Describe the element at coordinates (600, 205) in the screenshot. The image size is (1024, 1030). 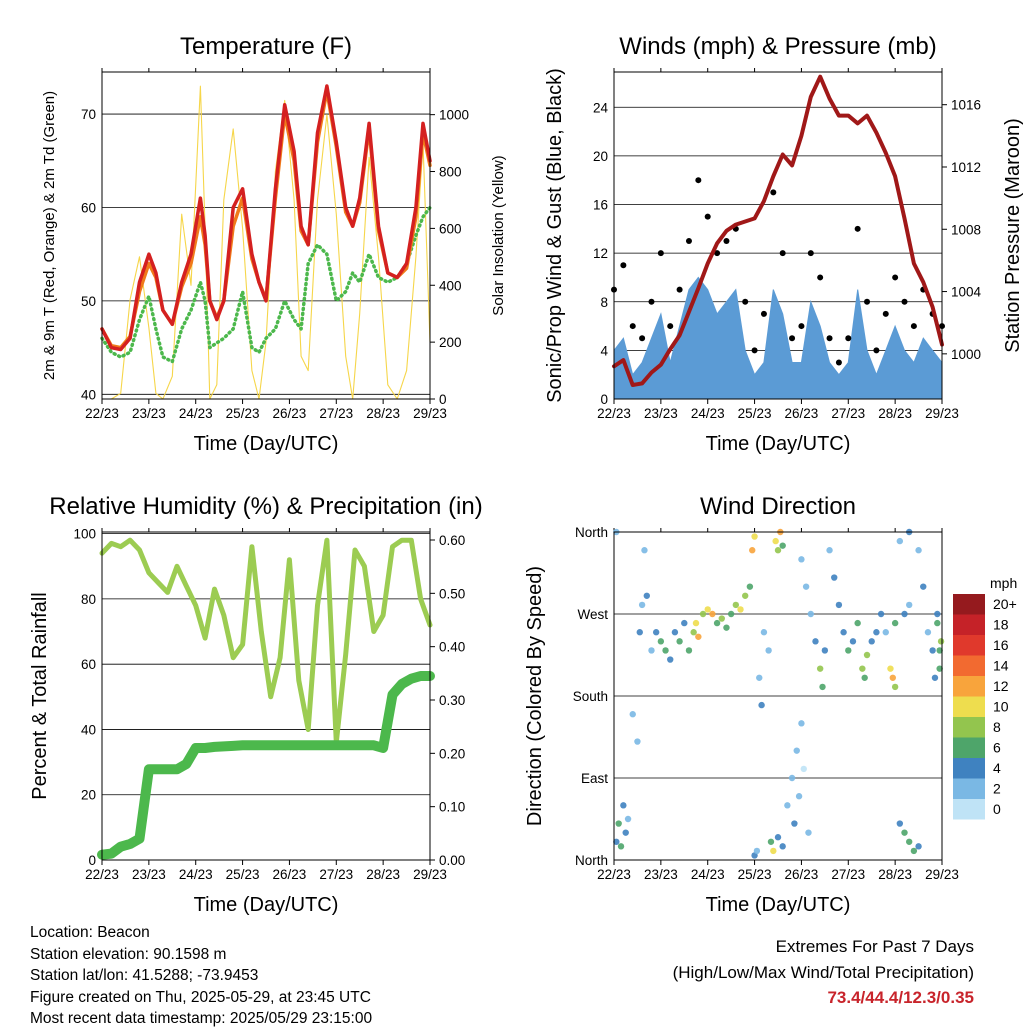
I see `y-tick-label: 16` at that location.